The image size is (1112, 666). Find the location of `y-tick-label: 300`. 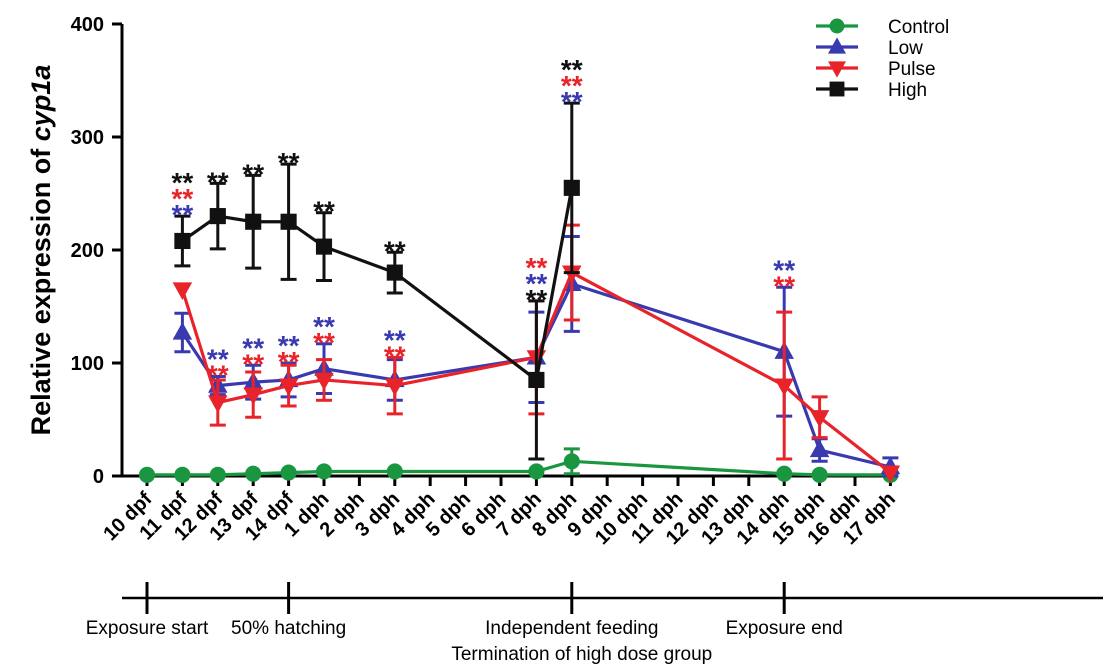

y-tick-label: 300 is located at coordinates (87, 138).